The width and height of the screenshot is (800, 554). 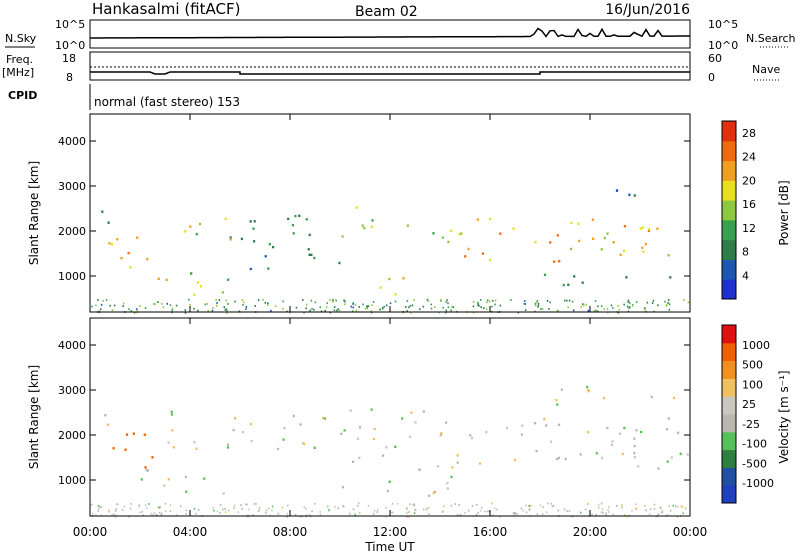 I want to click on nsky-tick-bottom: 10^0, so click(x=70, y=45).